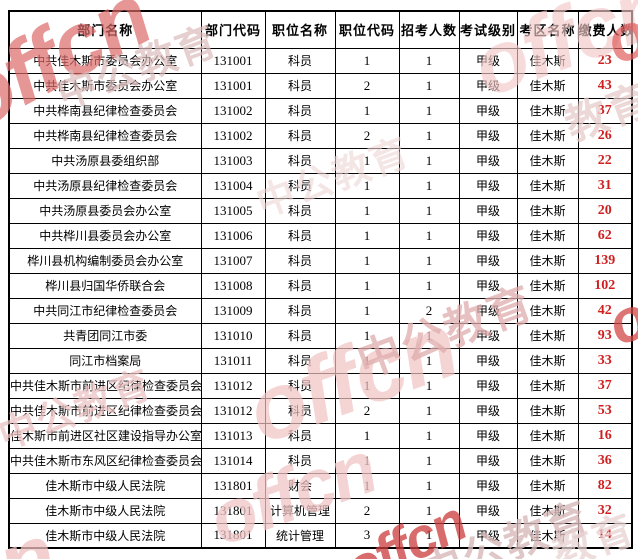 This screenshot has height=559, width=638. Describe the element at coordinates (320, 310) in the screenshot. I see `table-row: 中共同江市纪律检查委员会 131009 科员 1 2 甲级 佳木斯 42` at that location.